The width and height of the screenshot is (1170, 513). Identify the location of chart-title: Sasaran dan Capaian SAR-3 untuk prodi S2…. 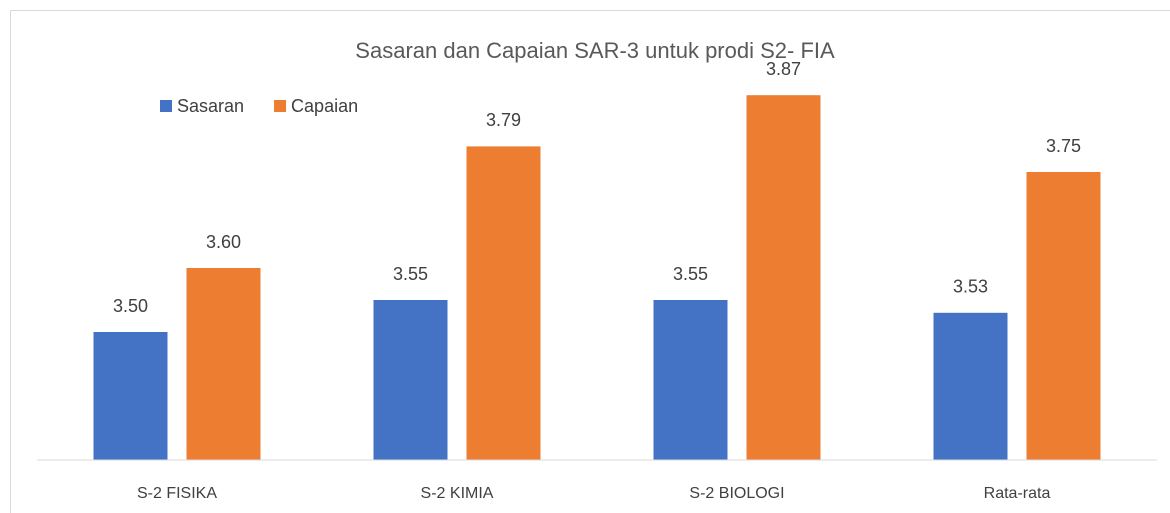
(595, 50).